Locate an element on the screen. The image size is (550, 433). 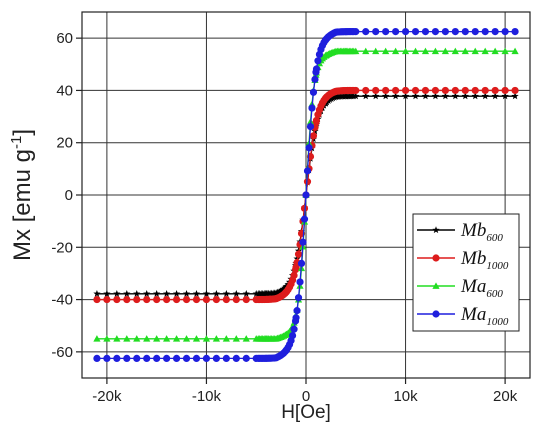
x-tick-label-1: -10k is located at coordinates (207, 396).